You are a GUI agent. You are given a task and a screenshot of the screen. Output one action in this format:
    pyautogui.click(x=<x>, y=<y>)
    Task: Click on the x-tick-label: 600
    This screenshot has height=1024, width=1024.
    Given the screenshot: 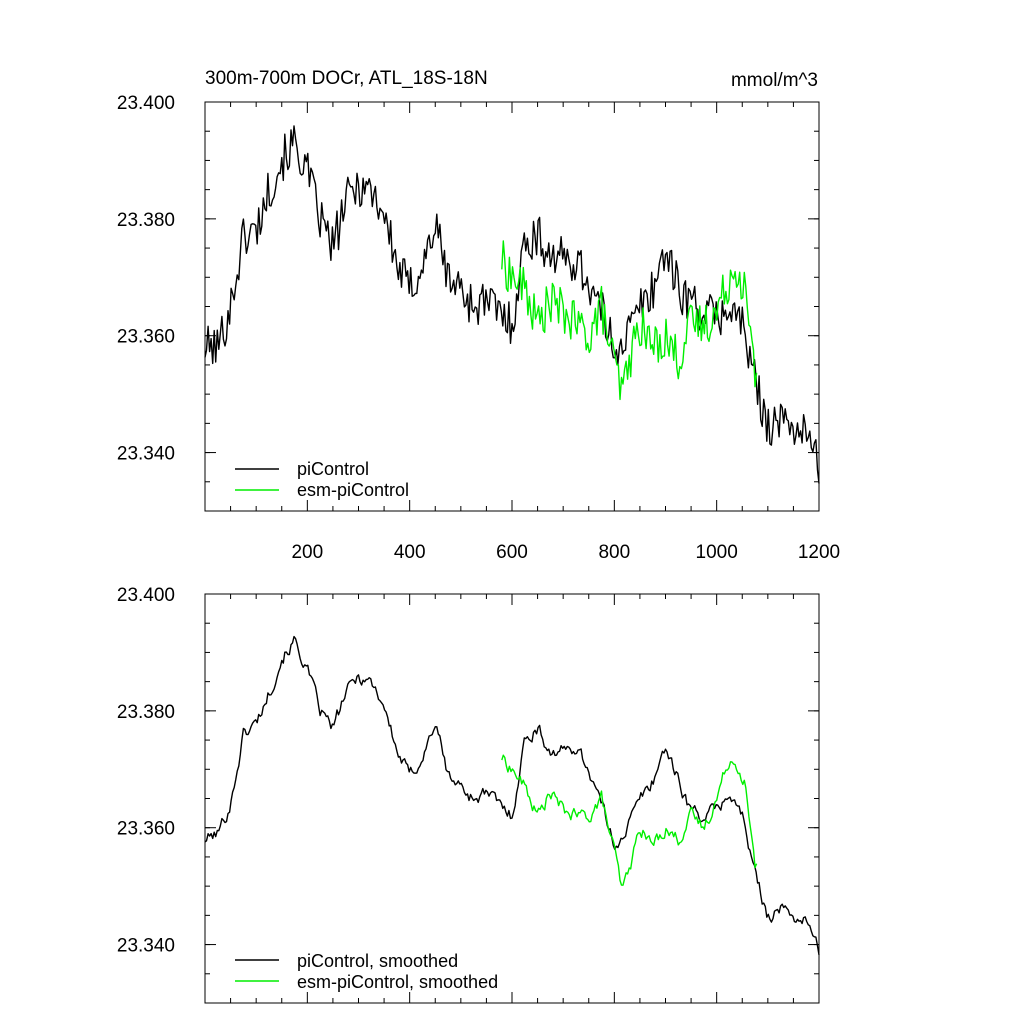 What is the action you would take?
    pyautogui.click(x=512, y=552)
    